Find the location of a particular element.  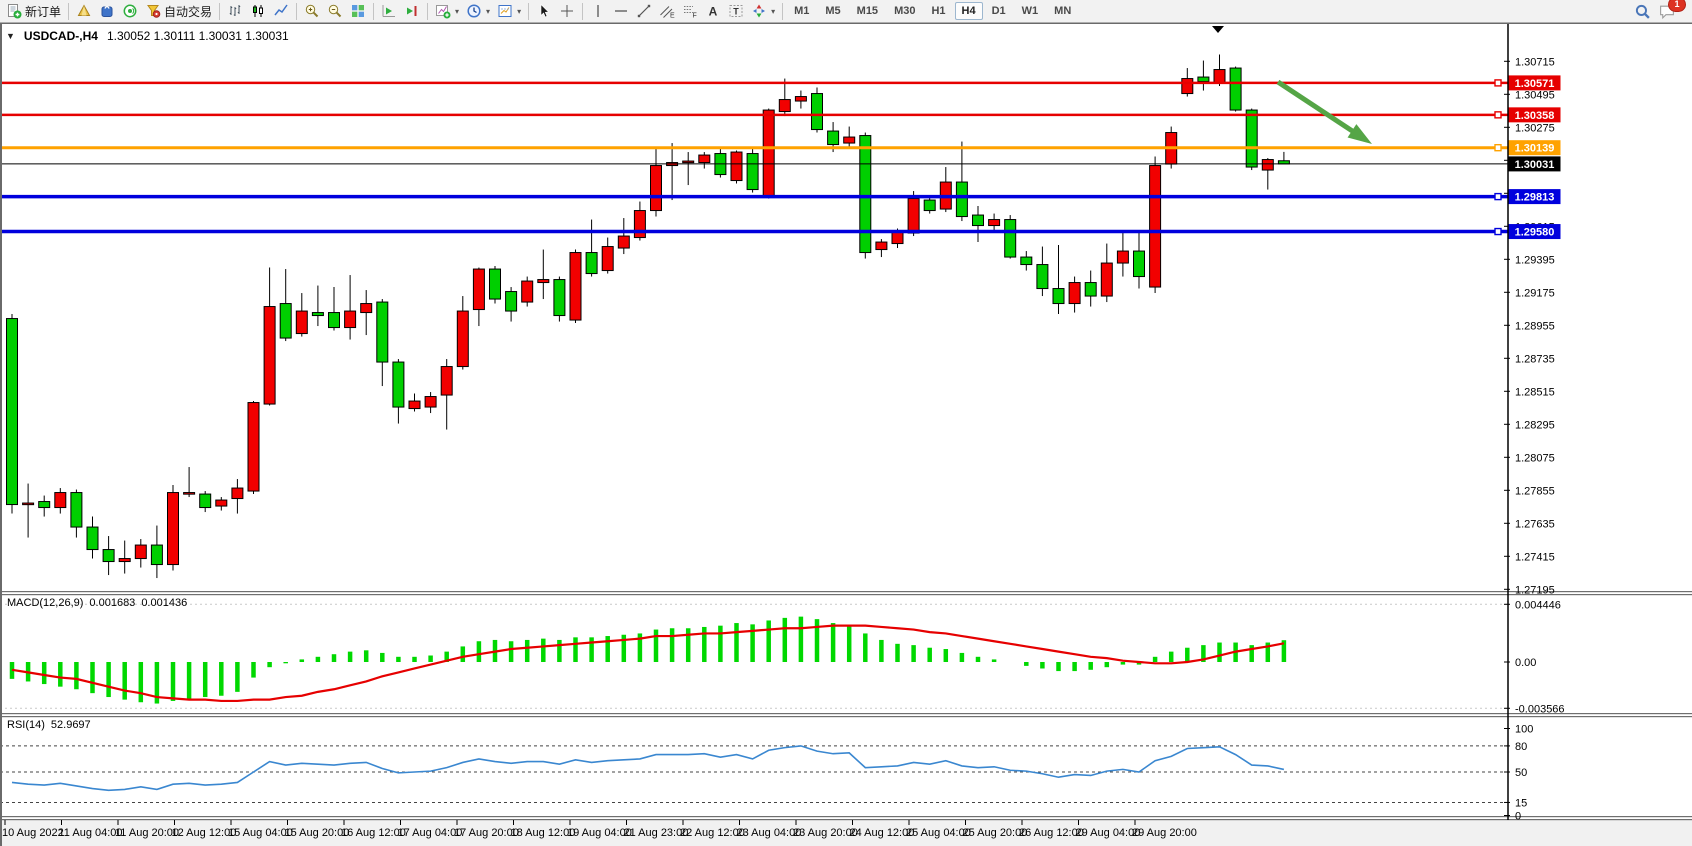

tile-windows-button is located at coordinates (358, 11).